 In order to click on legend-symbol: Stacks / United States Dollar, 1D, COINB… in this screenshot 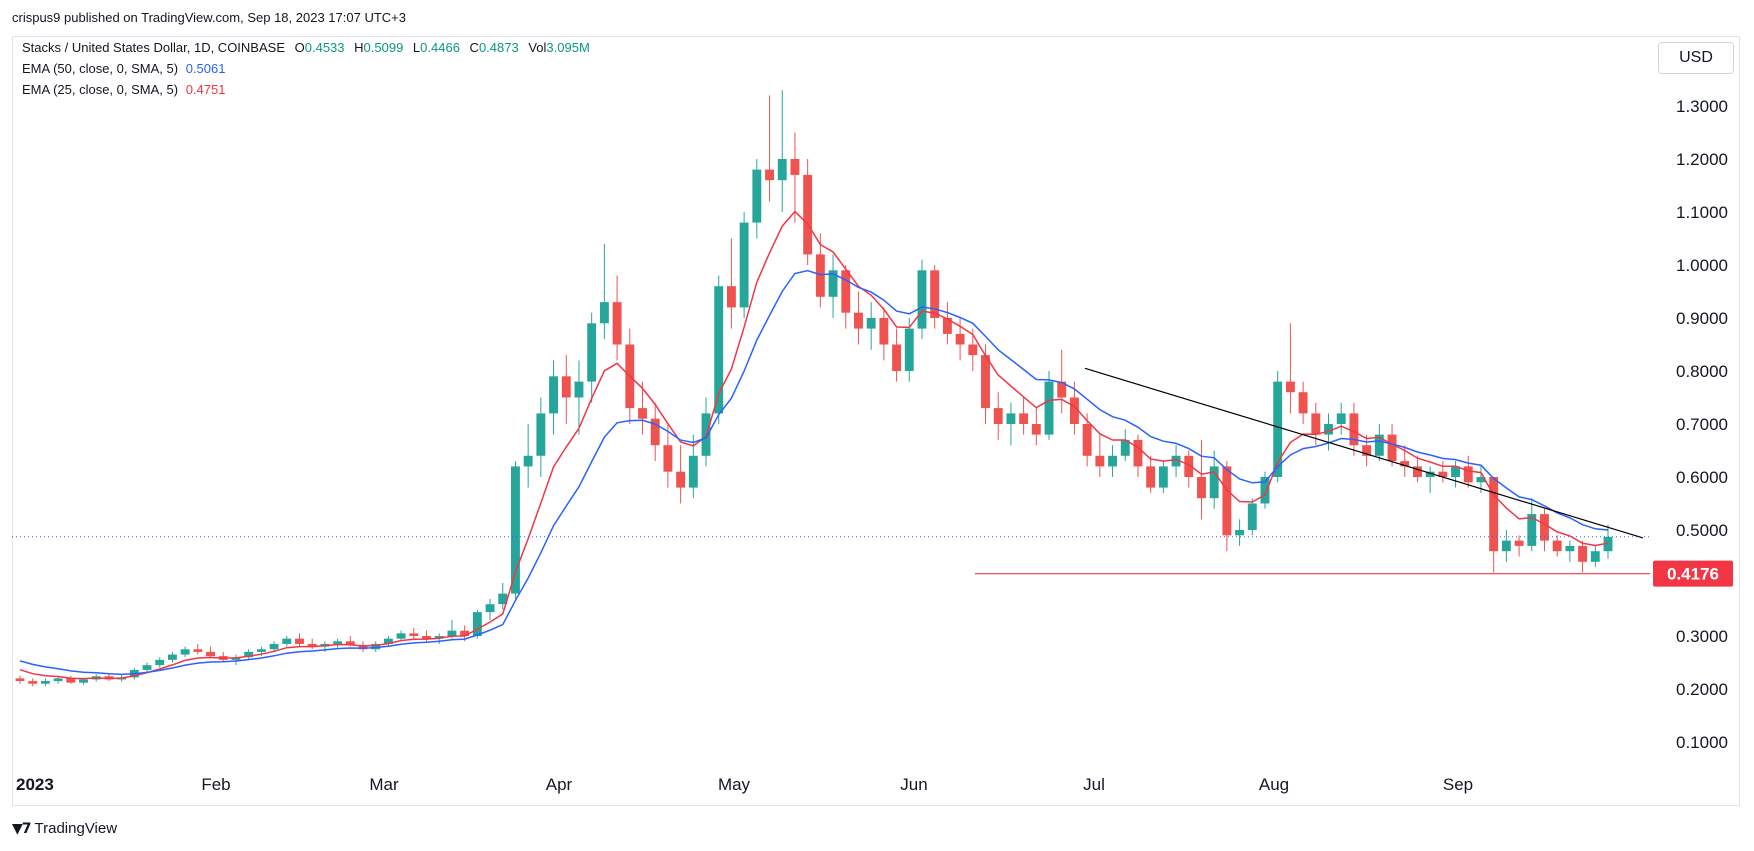, I will do `click(153, 47)`.